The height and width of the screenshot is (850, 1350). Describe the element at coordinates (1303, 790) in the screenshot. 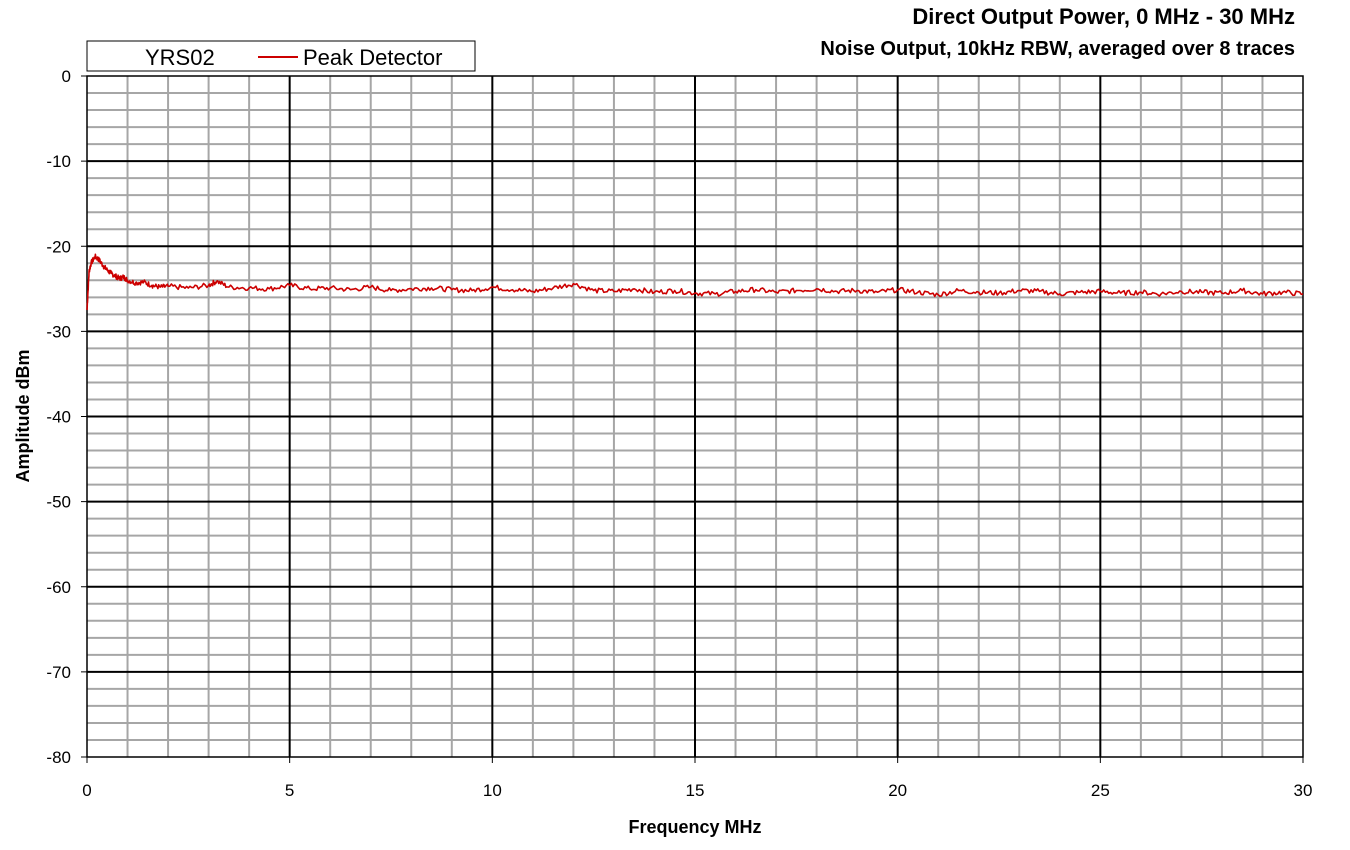

I see `x-tick-label: 30` at that location.